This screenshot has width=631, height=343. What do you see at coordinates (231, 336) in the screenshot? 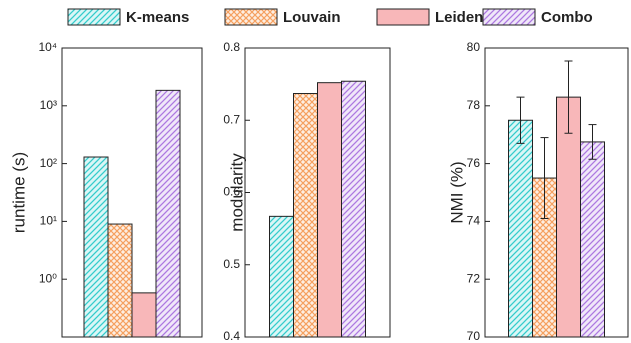
I see `y-tick-label: 0.4` at bounding box center [231, 336].